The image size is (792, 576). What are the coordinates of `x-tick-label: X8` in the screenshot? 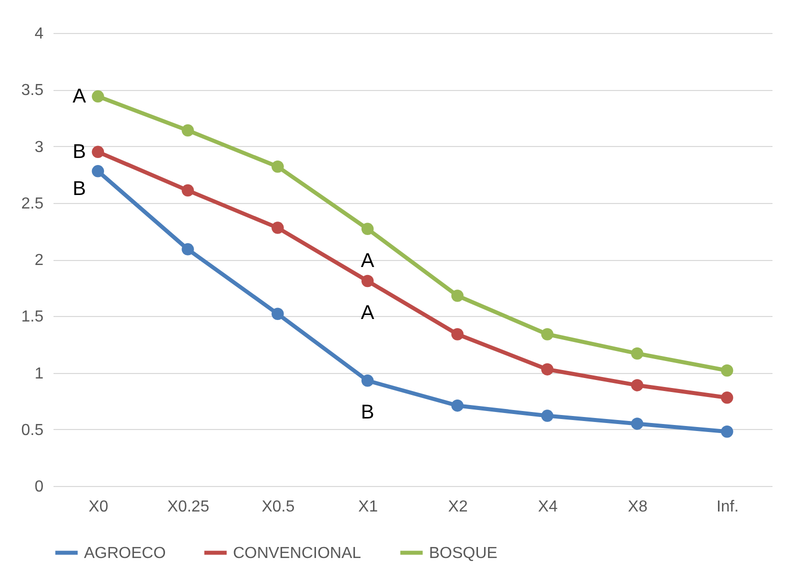 It's located at (638, 507).